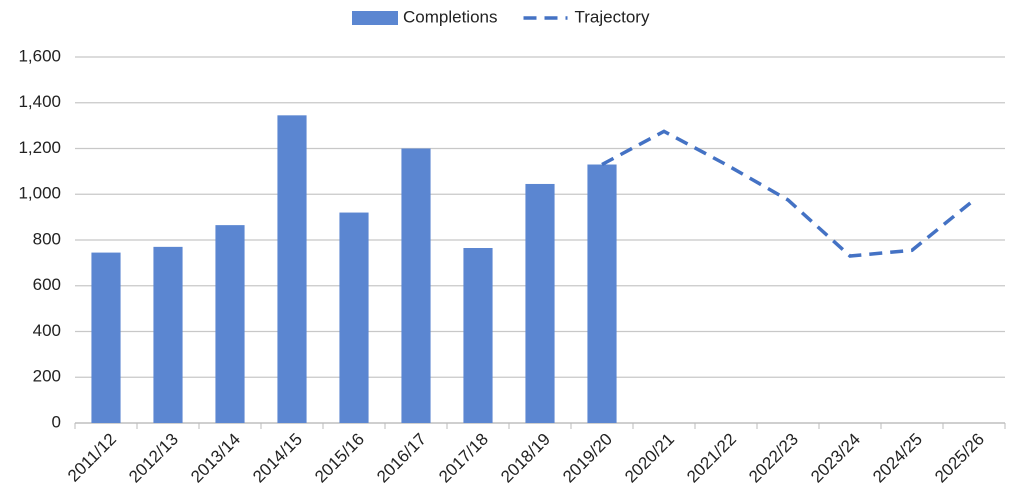 Image resolution: width=1013 pixels, height=504 pixels. What do you see at coordinates (375, 18) in the screenshot?
I see `legend-swatch` at bounding box center [375, 18].